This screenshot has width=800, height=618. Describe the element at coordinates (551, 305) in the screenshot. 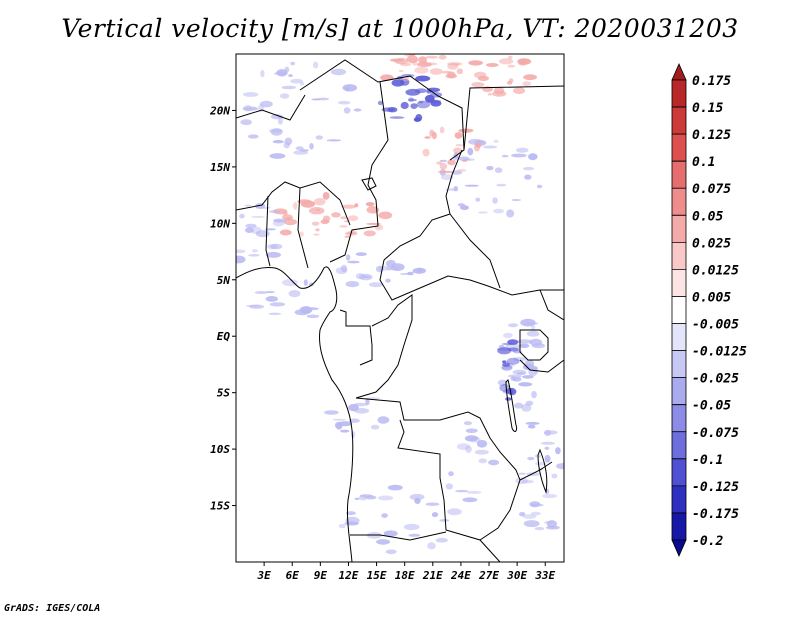

I see `border-uganda-kenya` at that location.